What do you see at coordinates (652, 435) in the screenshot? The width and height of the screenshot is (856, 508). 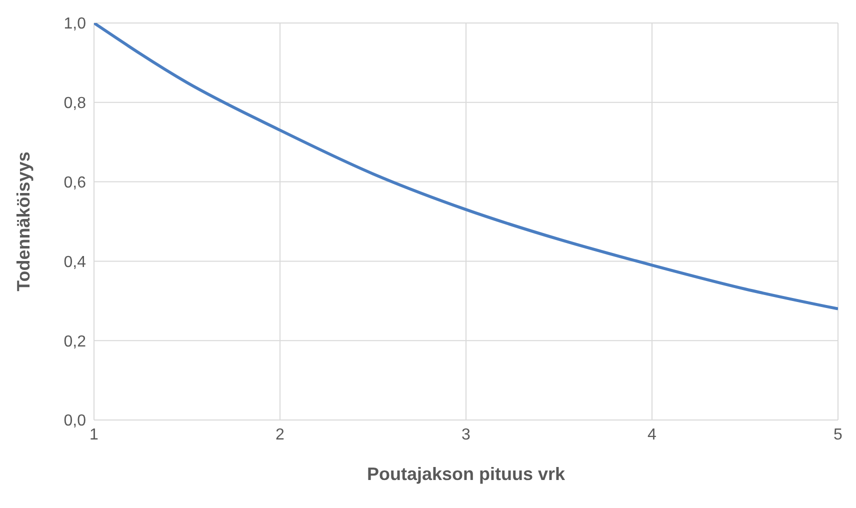 I see `x-tick-label: 4` at bounding box center [652, 435].